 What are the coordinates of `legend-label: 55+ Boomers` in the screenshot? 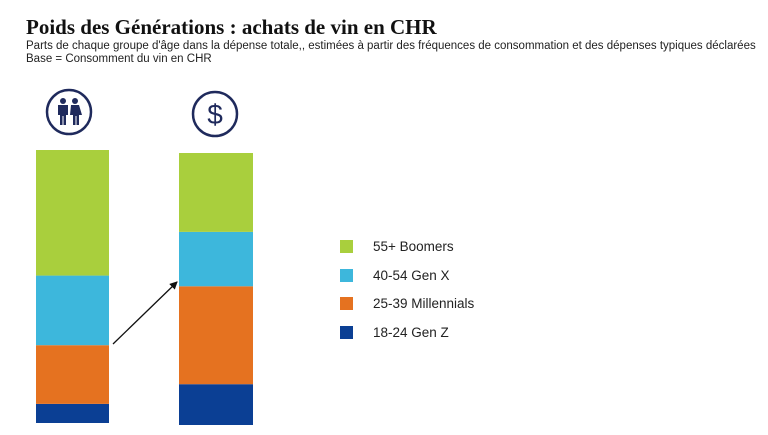 It's located at (413, 246).